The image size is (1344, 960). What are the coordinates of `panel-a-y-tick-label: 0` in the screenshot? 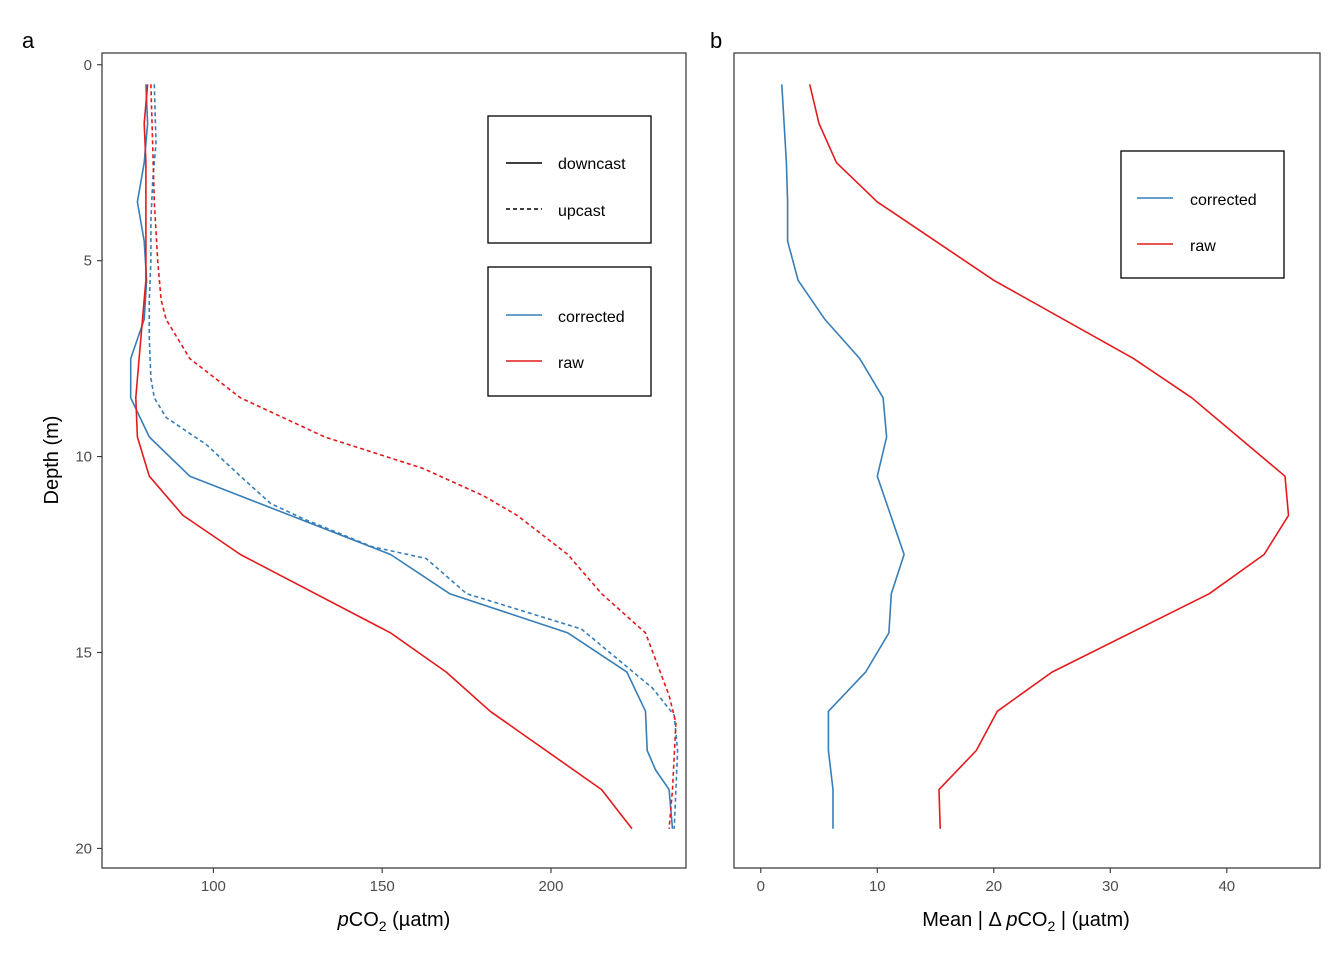 It's located at (88, 65).